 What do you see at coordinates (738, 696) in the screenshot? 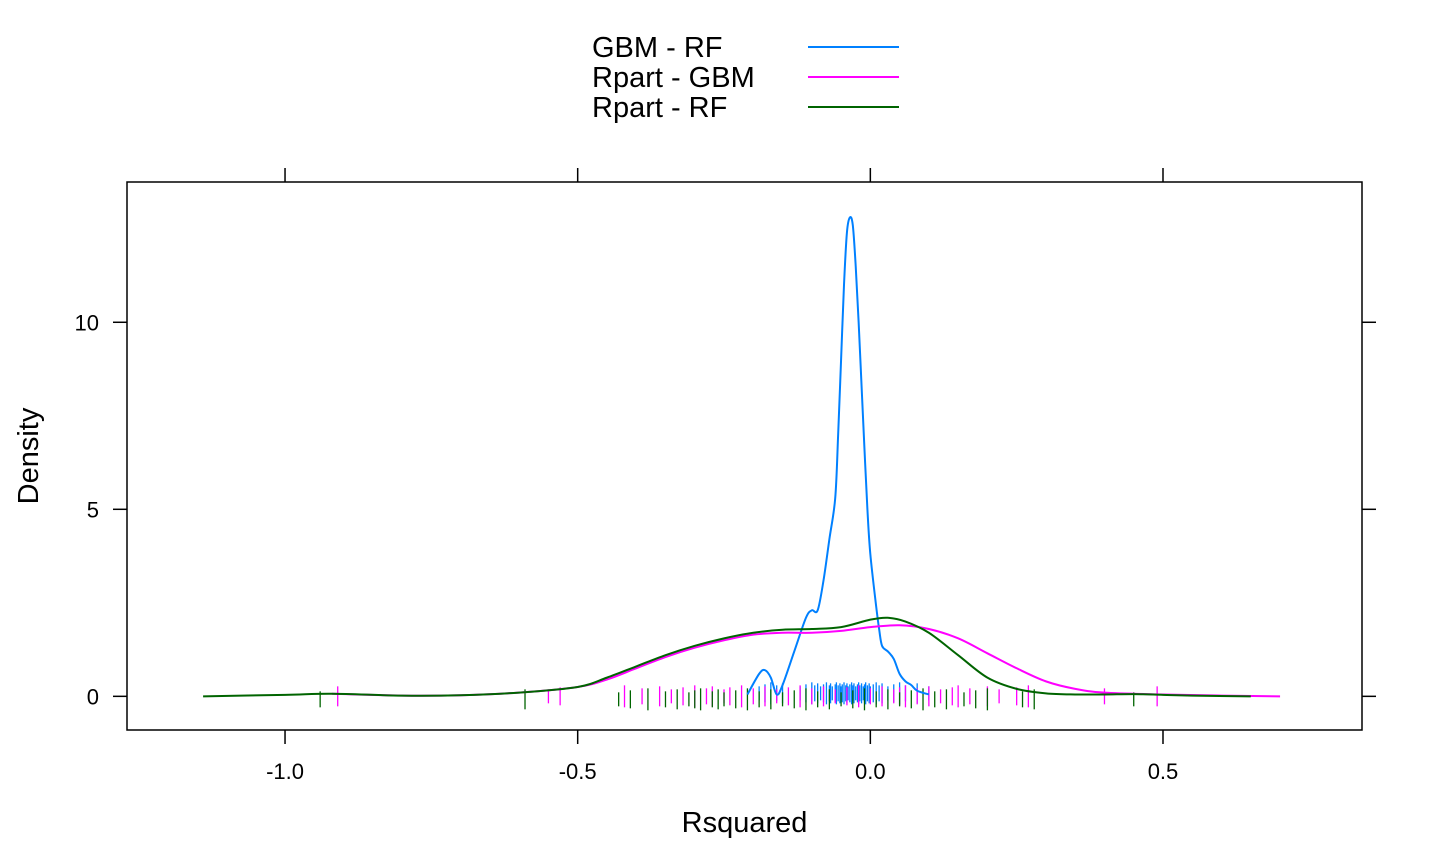
I see `rug-layer` at bounding box center [738, 696].